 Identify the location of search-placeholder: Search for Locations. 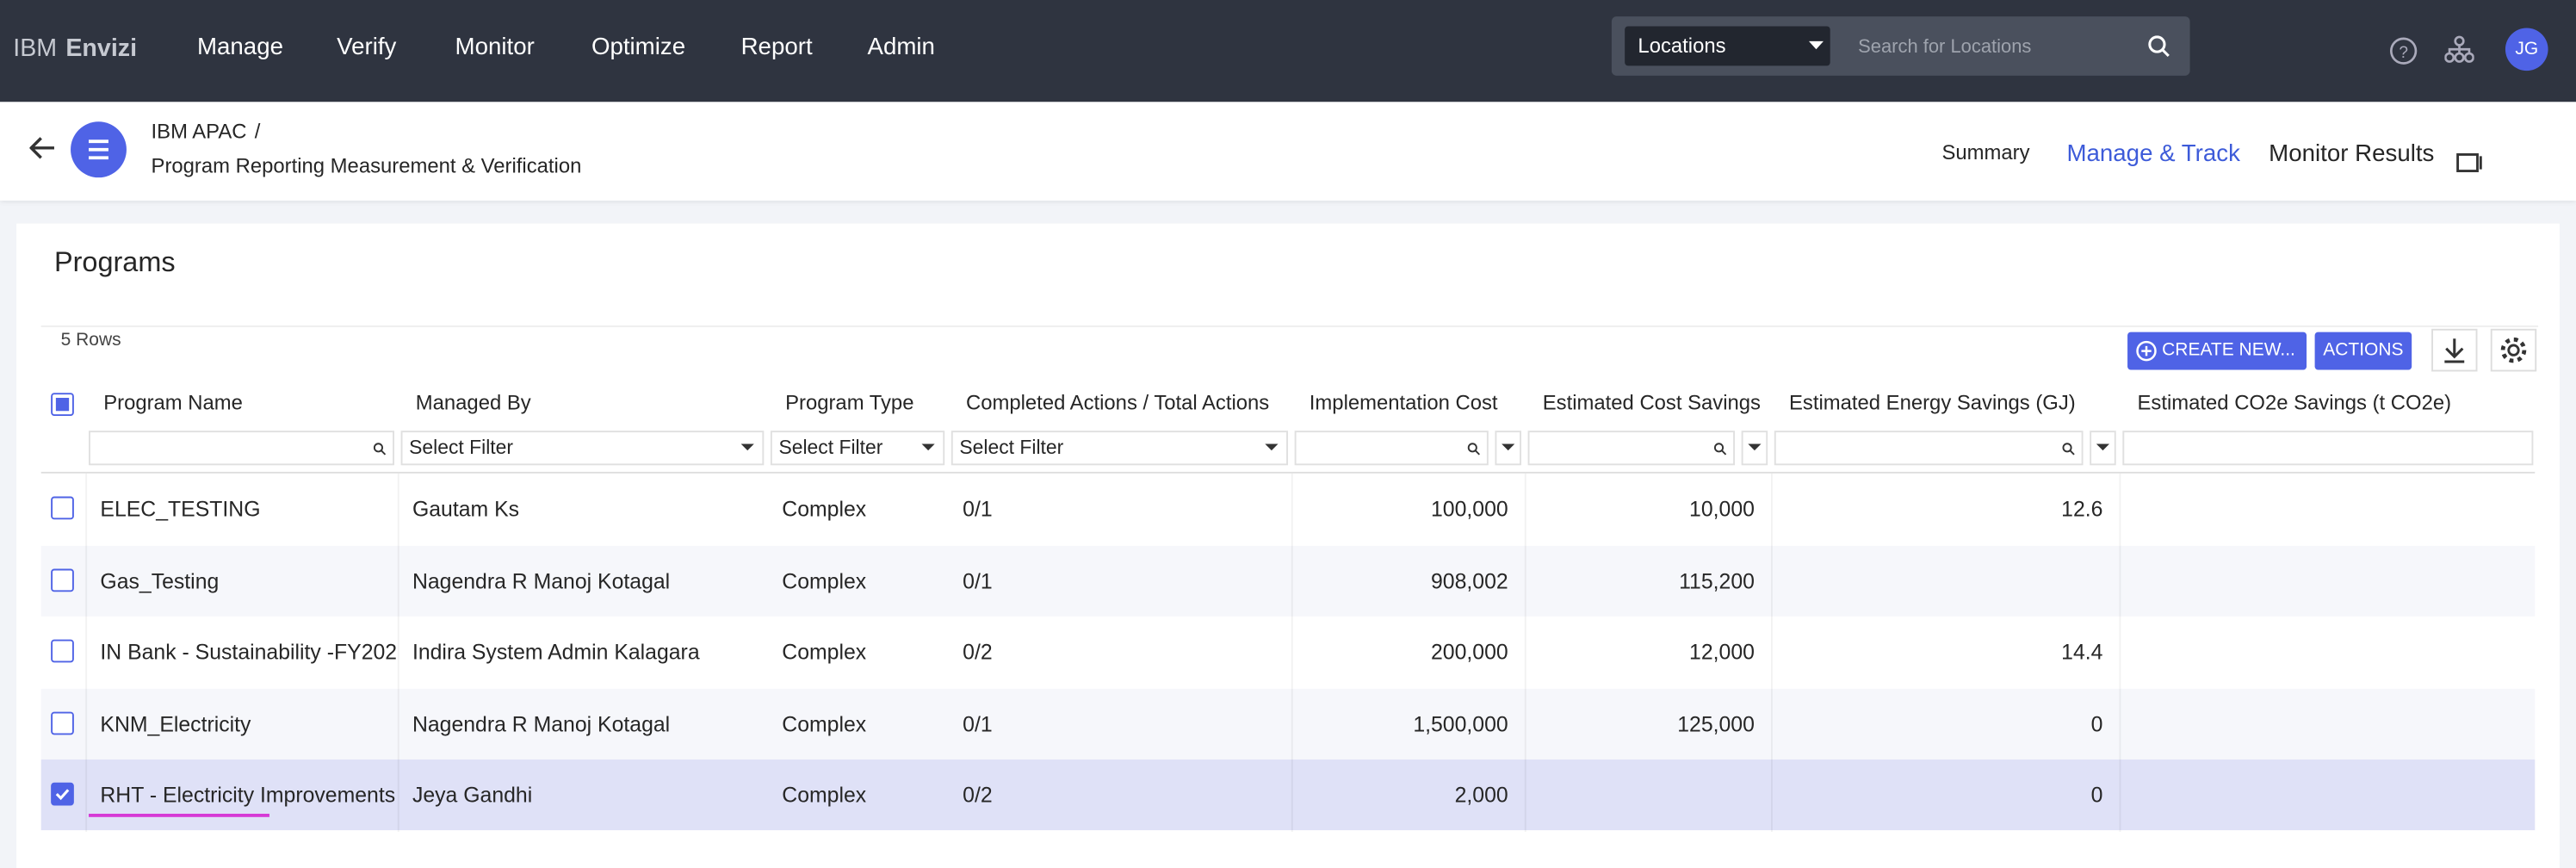
(1944, 48).